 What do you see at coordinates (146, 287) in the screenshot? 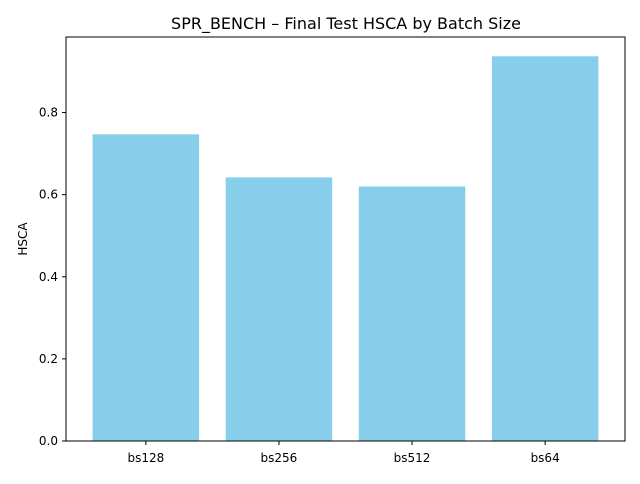
I see `bar-bs128` at bounding box center [146, 287].